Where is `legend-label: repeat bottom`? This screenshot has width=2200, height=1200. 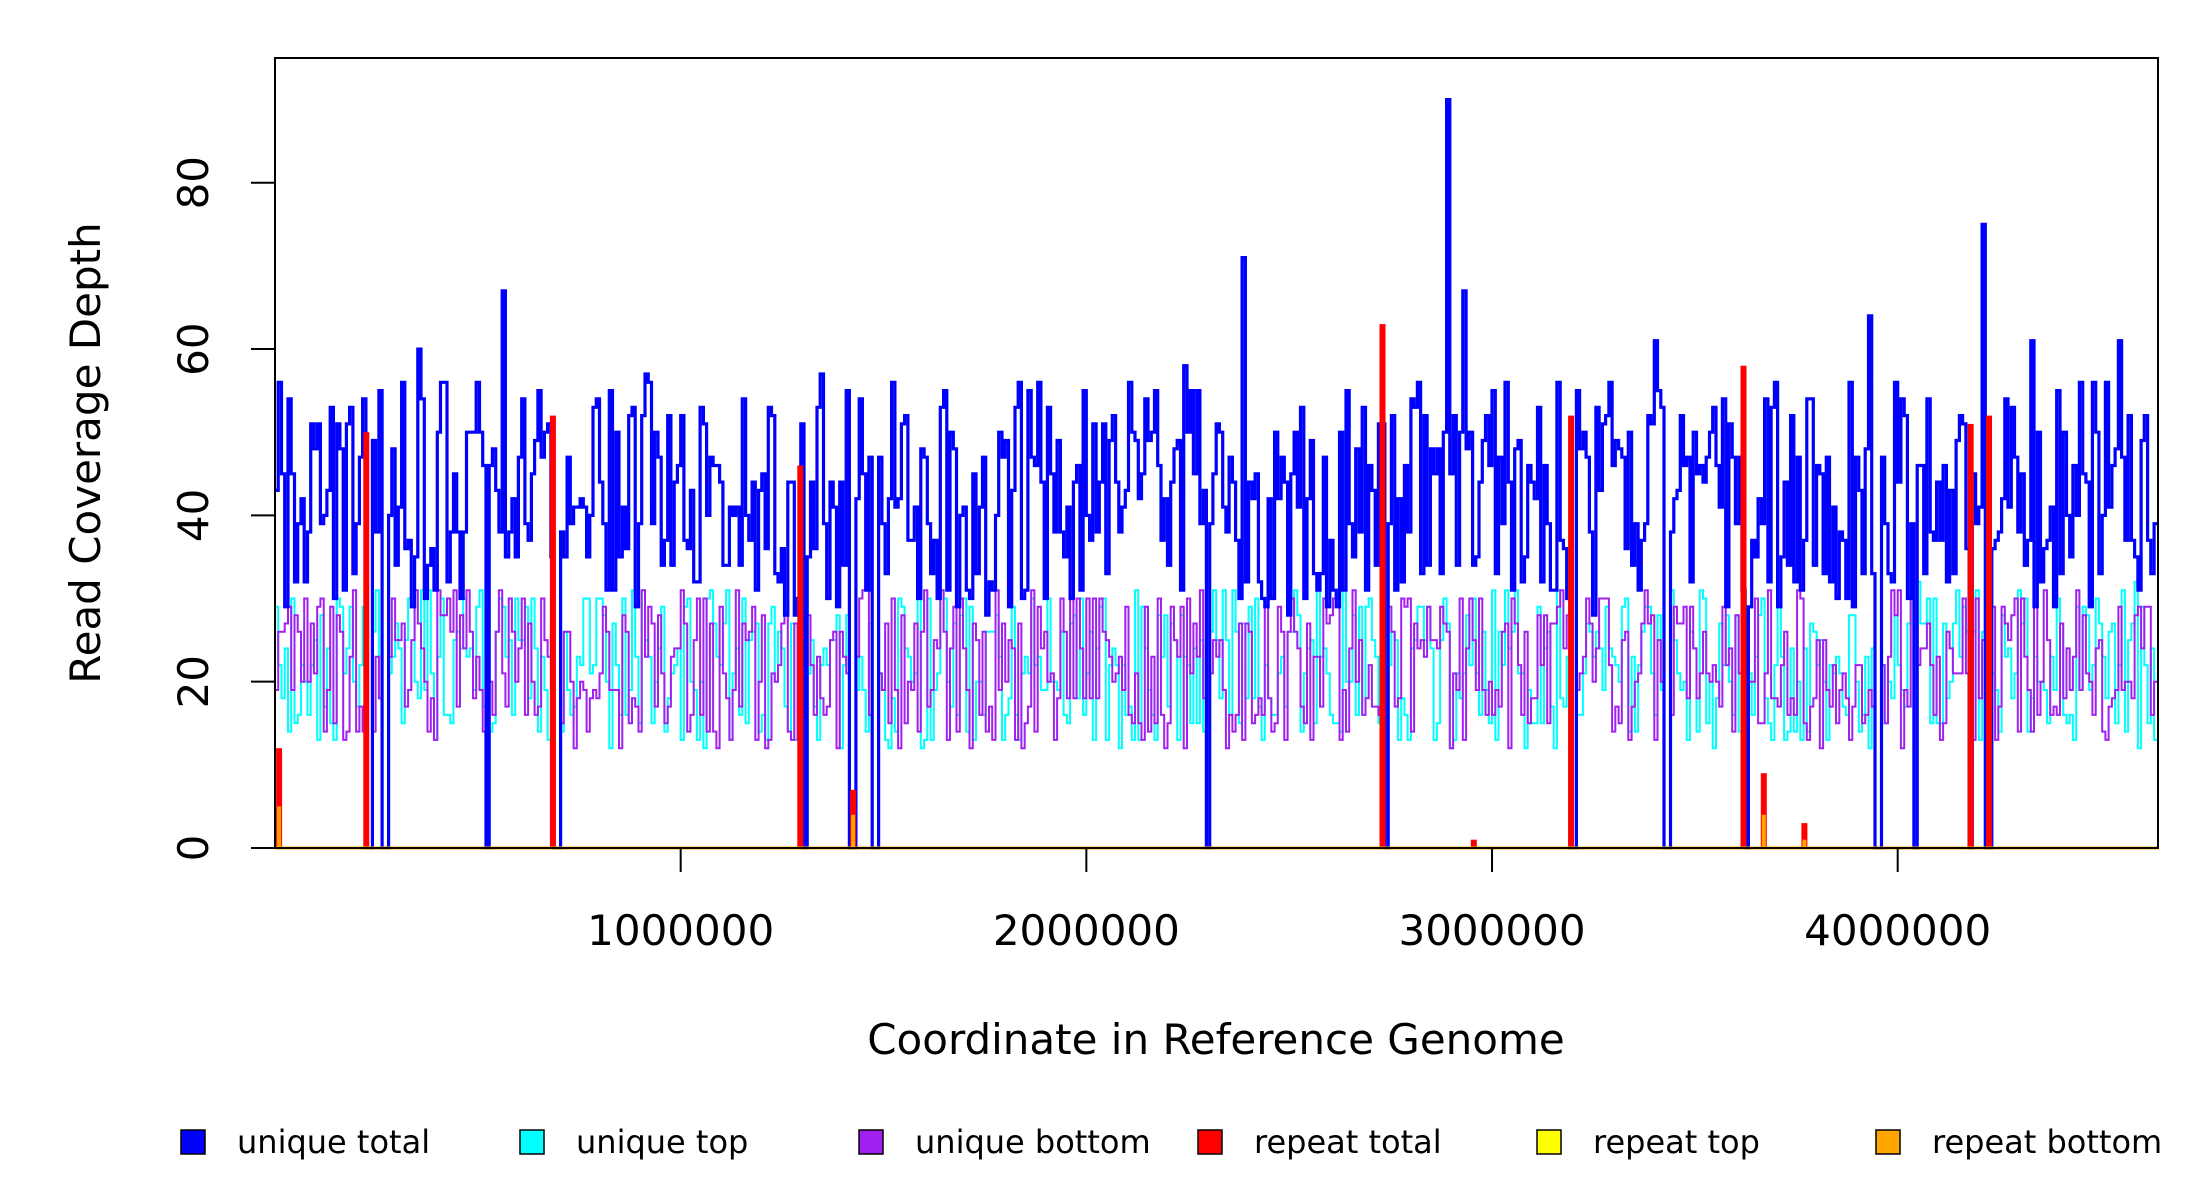
legend-label: repeat bottom is located at coordinates (2047, 1142).